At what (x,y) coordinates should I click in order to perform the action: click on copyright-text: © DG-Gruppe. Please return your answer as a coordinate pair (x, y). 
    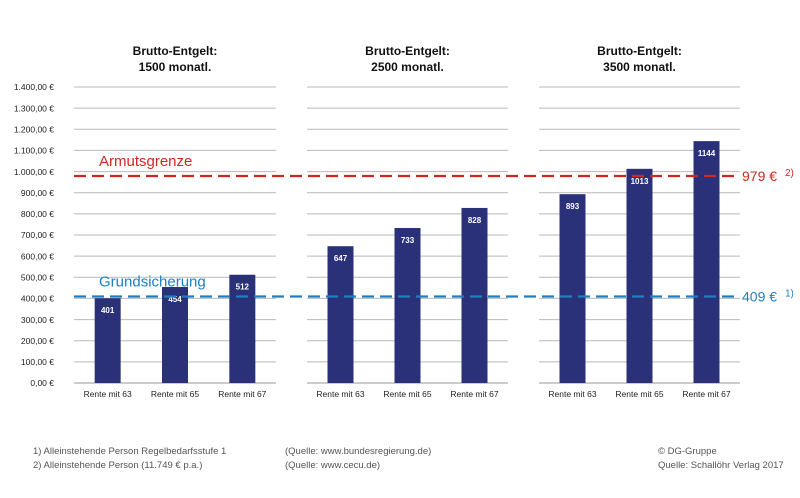
    Looking at the image, I should click on (687, 451).